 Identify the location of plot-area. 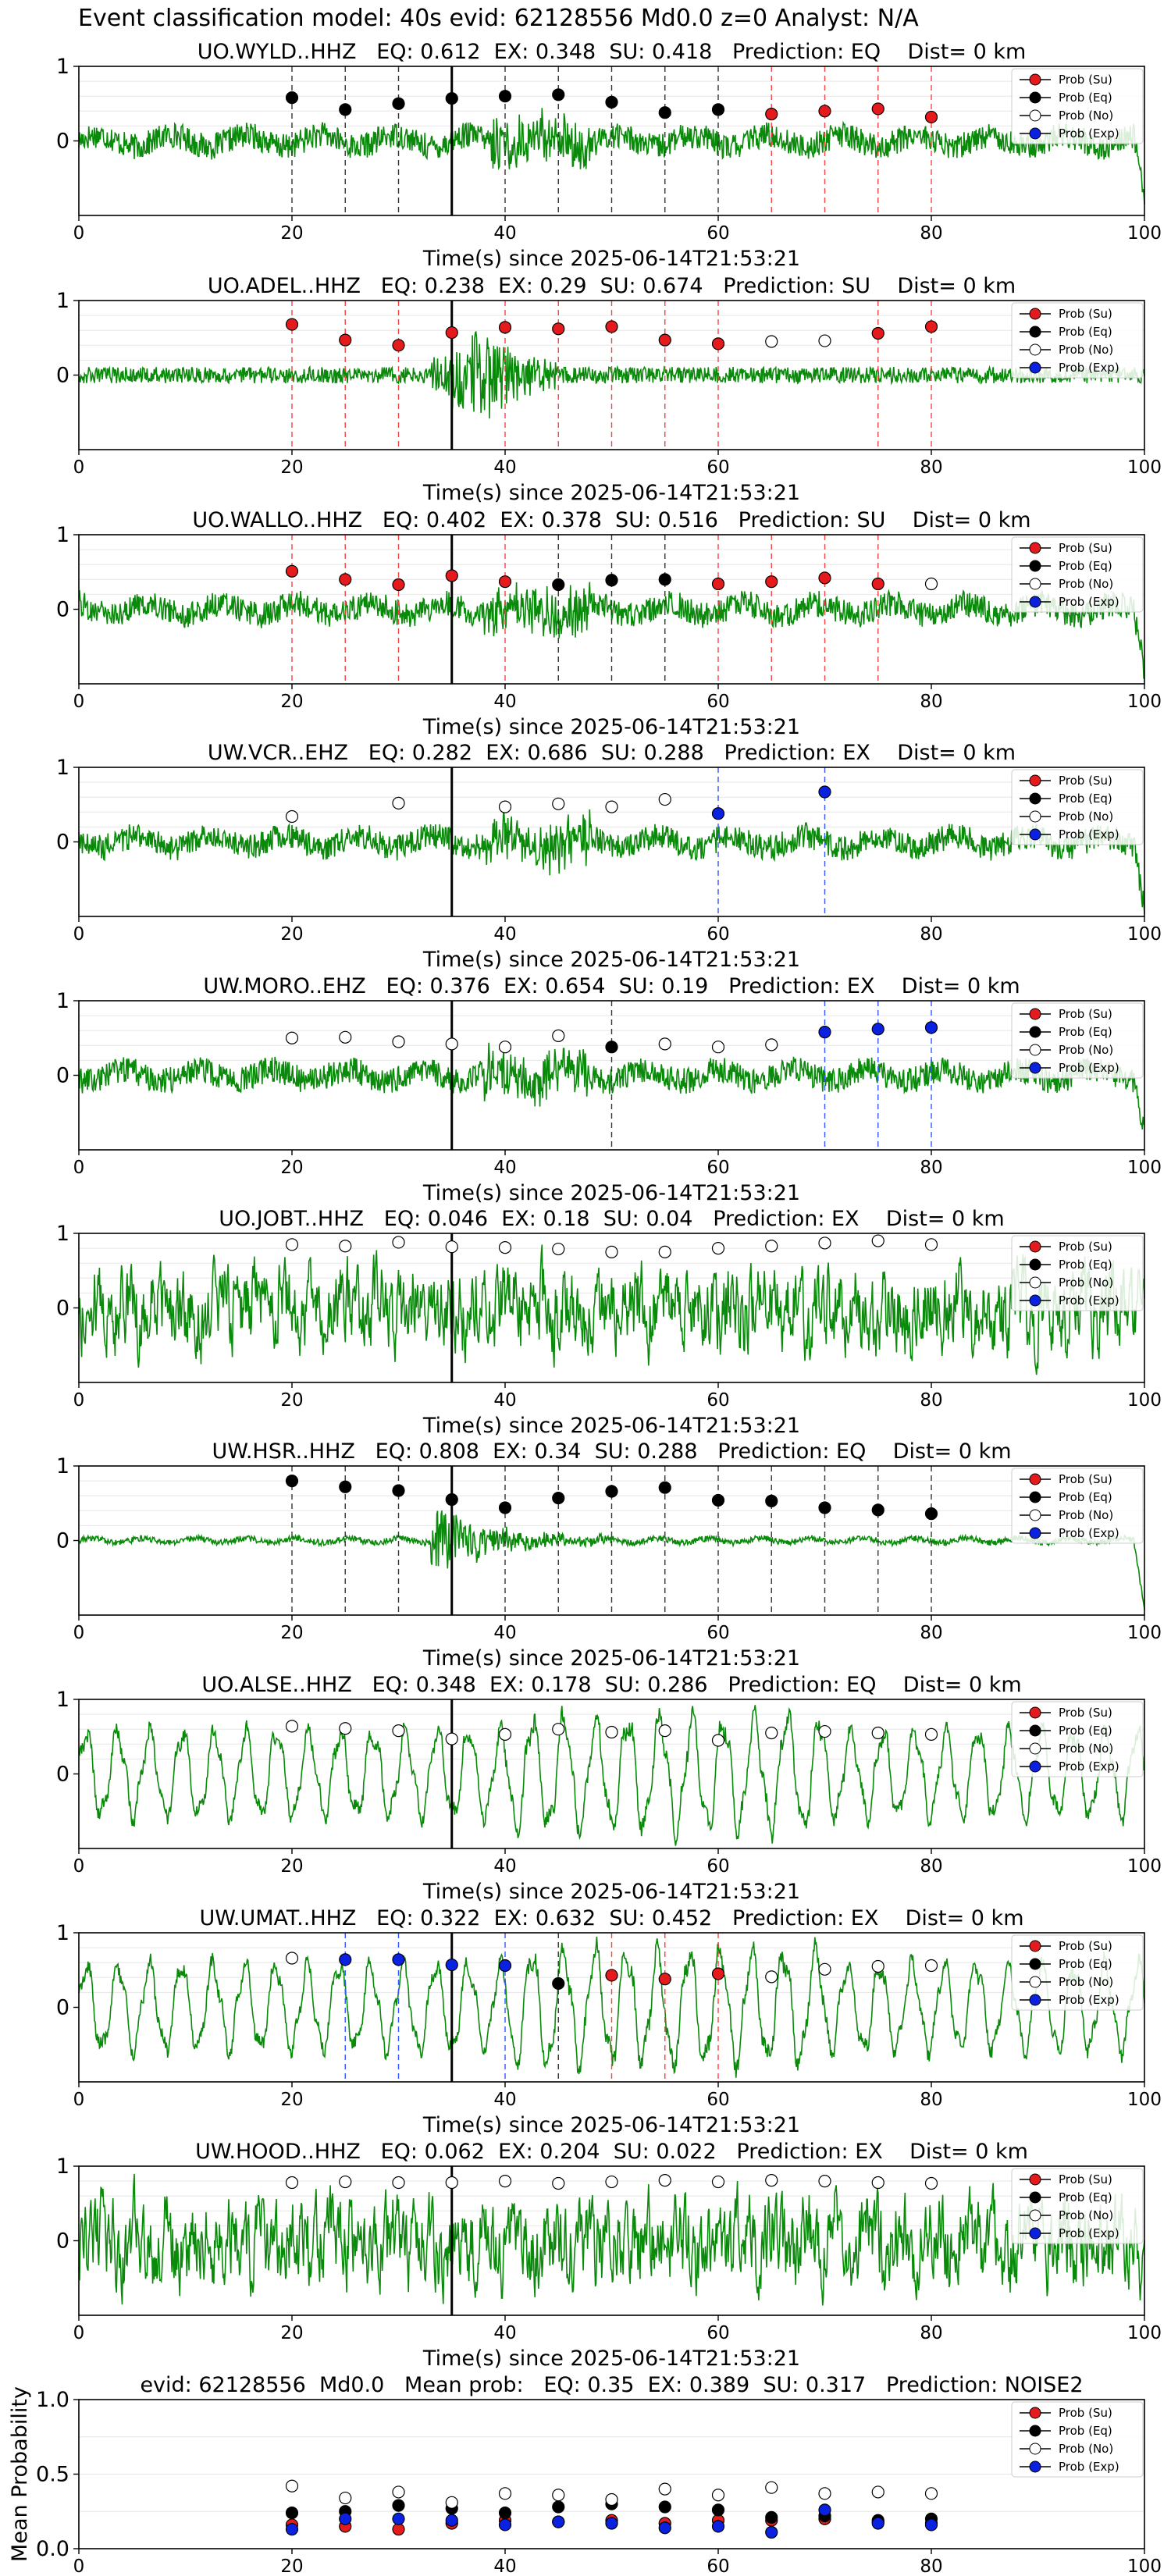
(611, 2240).